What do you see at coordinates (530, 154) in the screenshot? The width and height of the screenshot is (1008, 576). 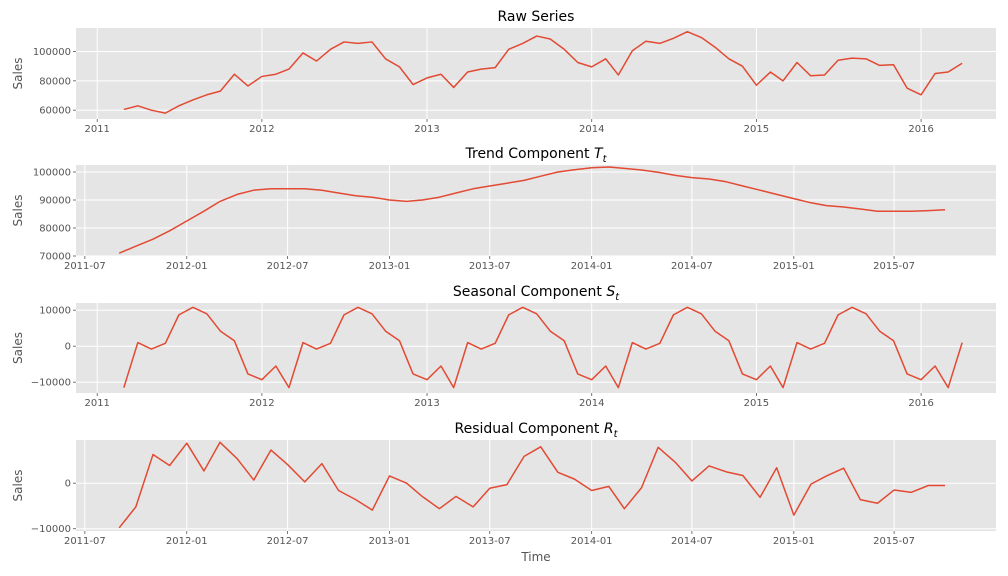 I see `panel-title-text: Trend Component` at bounding box center [530, 154].